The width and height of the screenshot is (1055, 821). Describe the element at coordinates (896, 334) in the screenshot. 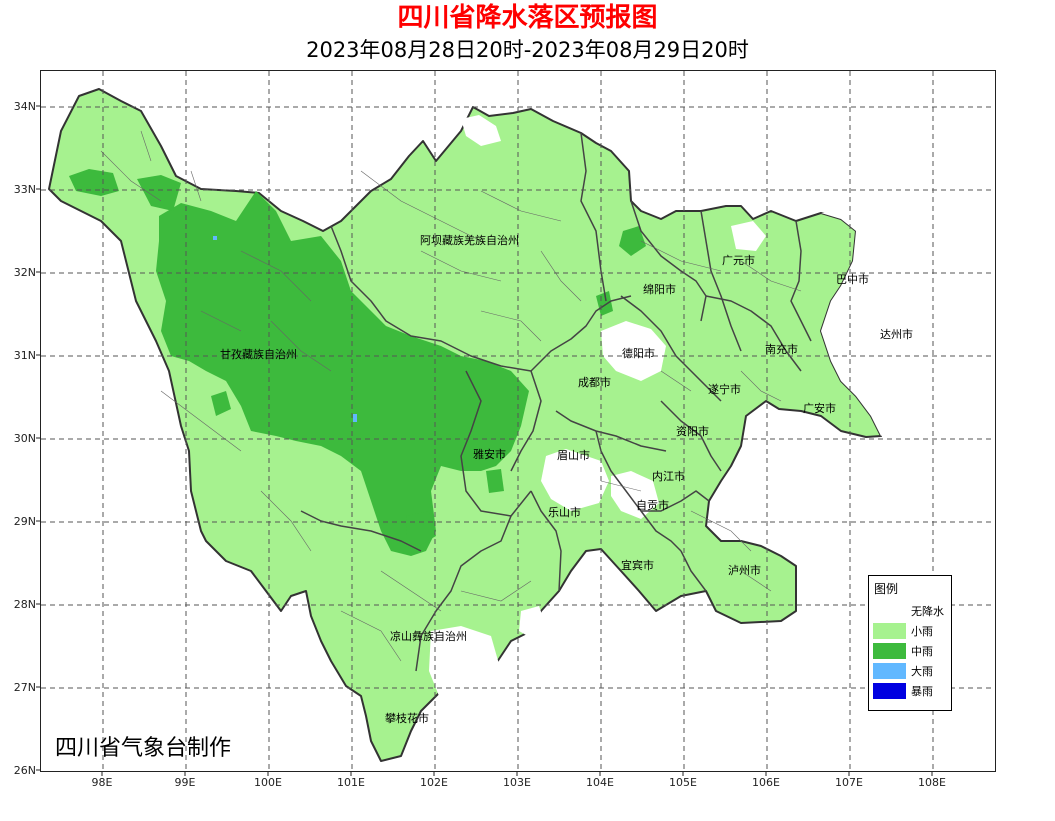

I see `city-label-dazhou: 达州市` at that location.